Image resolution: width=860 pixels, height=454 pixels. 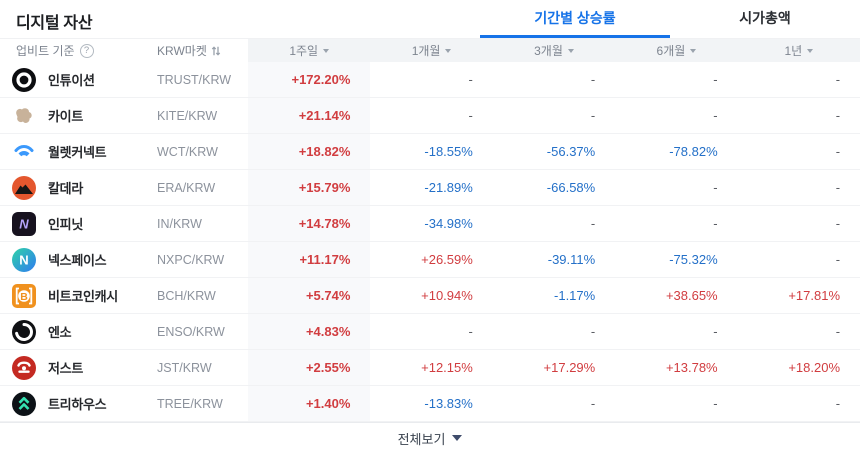 I want to click on market-label: KRW마켓, so click(x=182, y=51).